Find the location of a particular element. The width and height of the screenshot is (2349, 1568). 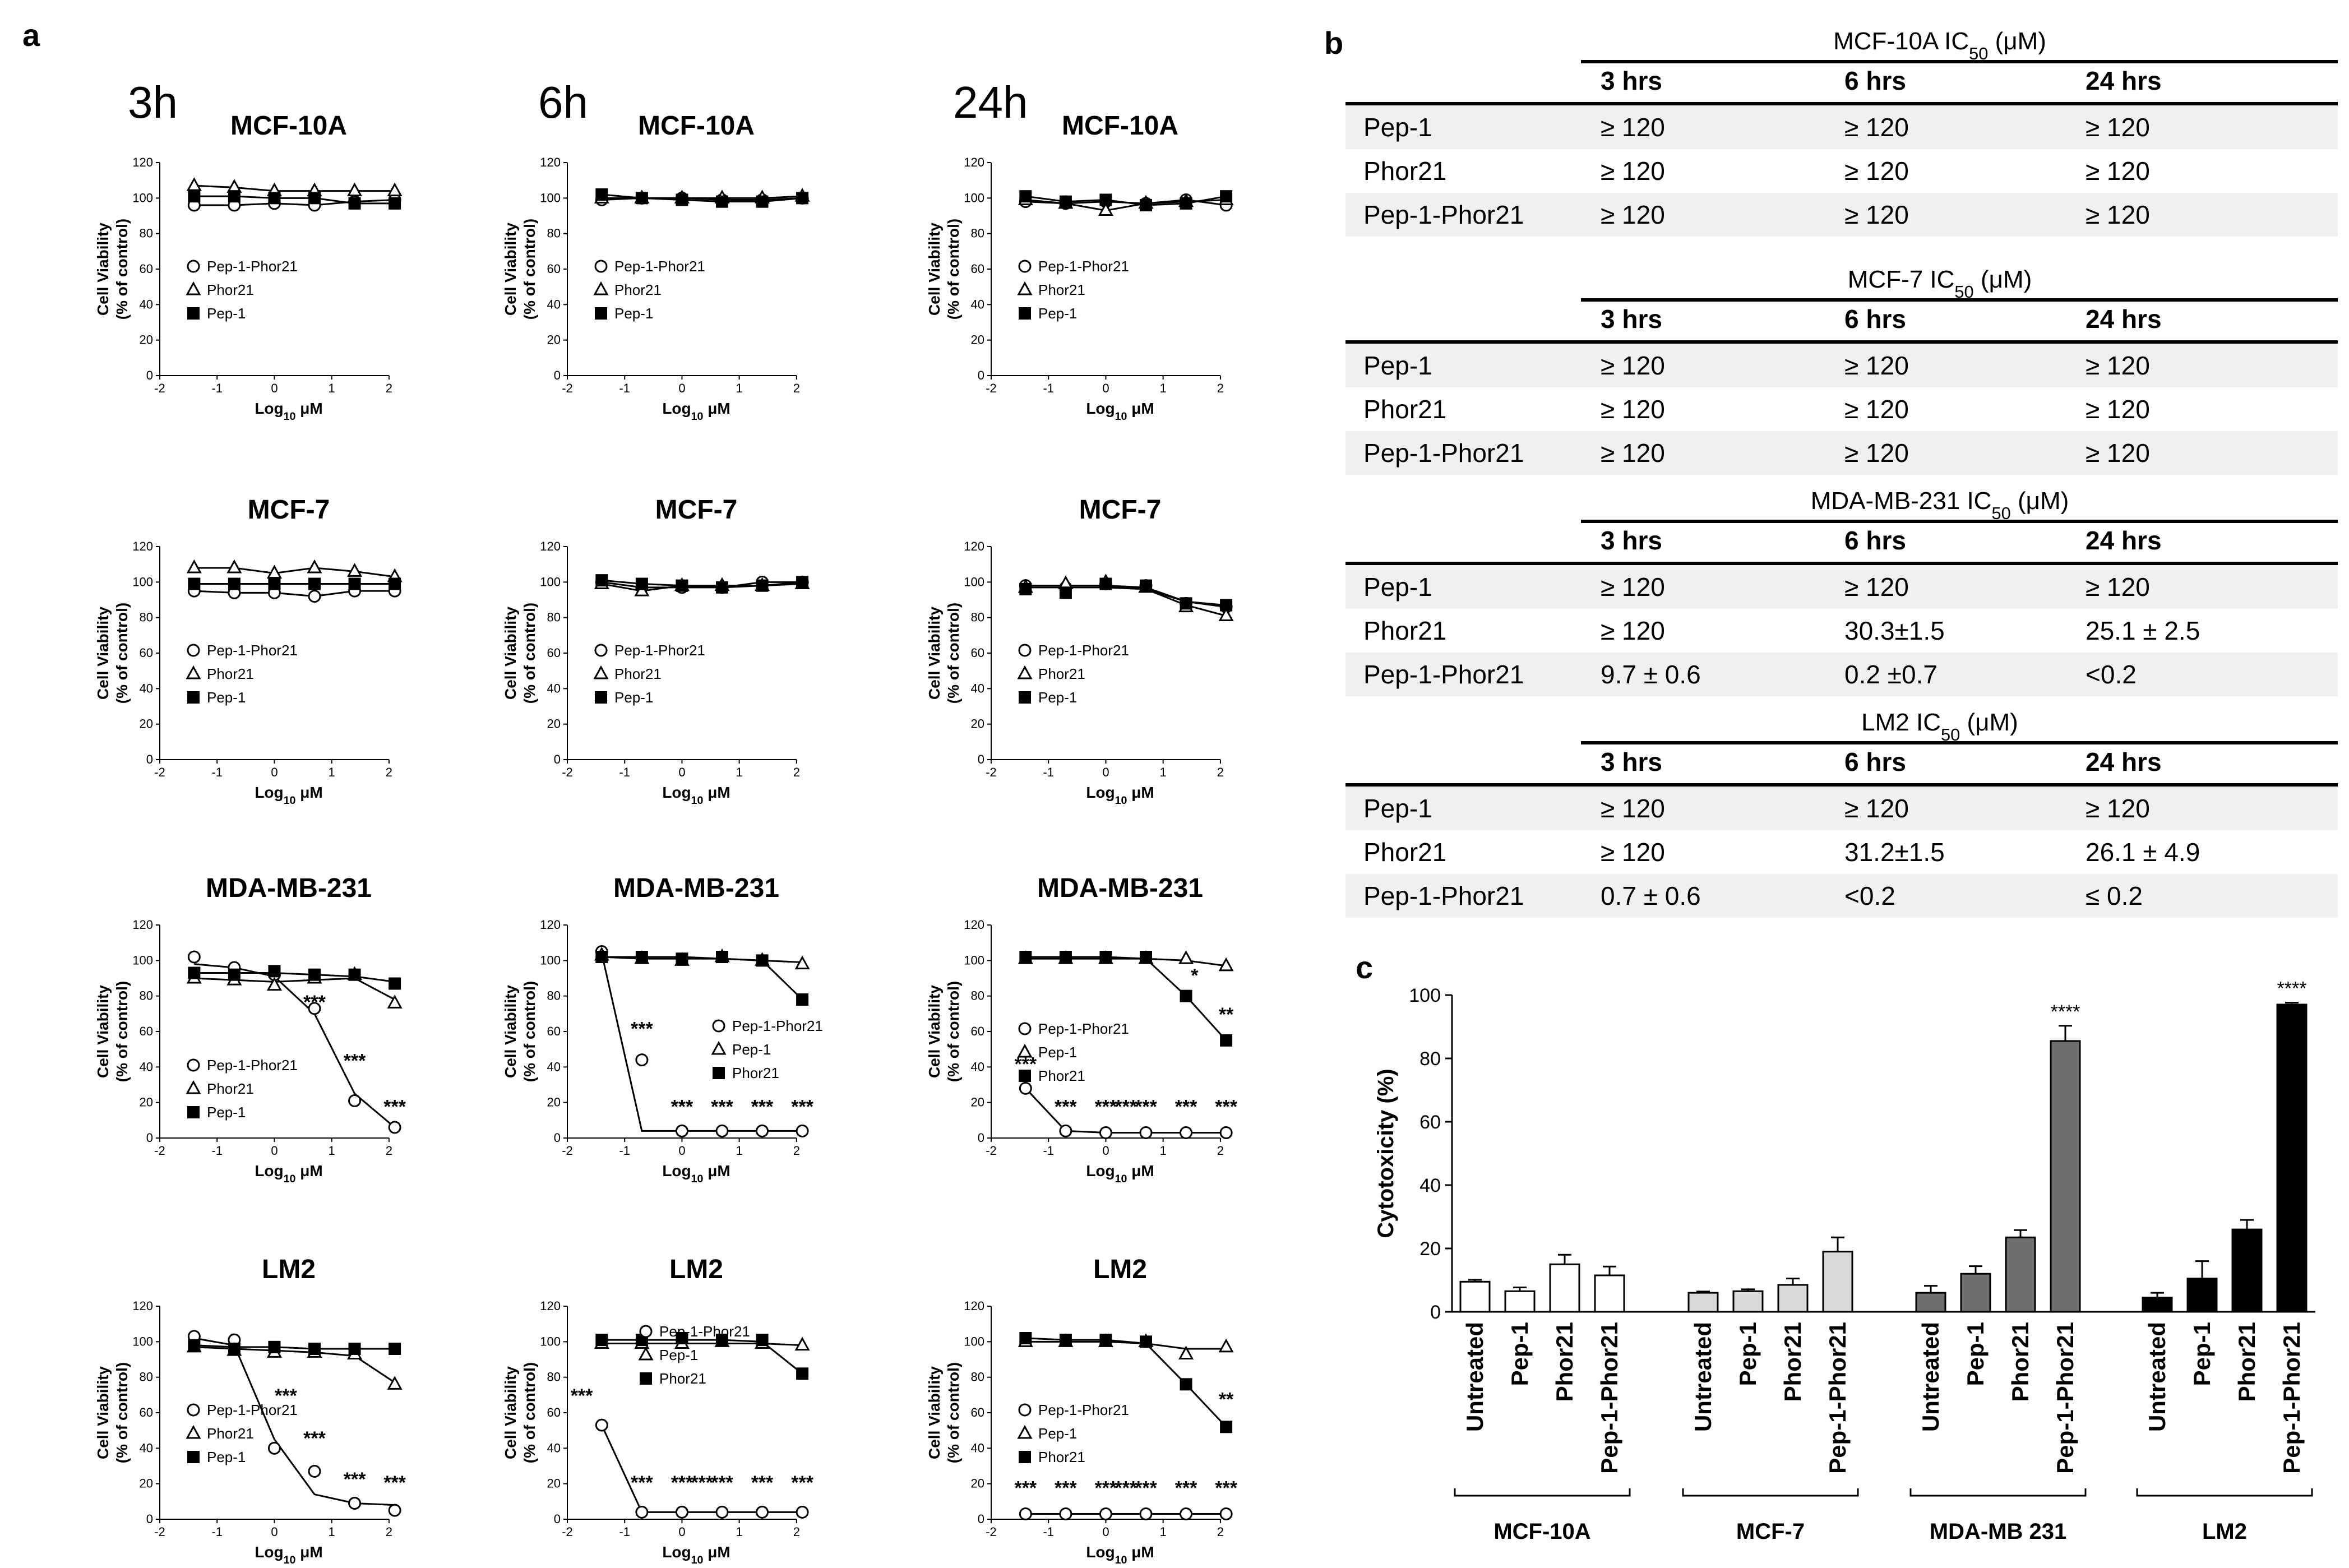

chart-title: MCF-10A is located at coordinates (1120, 126).